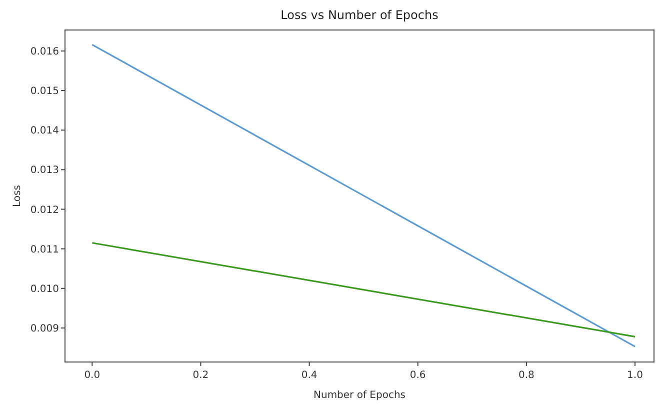  What do you see at coordinates (635, 375) in the screenshot?
I see `x-tick-label: 1.0` at bounding box center [635, 375].